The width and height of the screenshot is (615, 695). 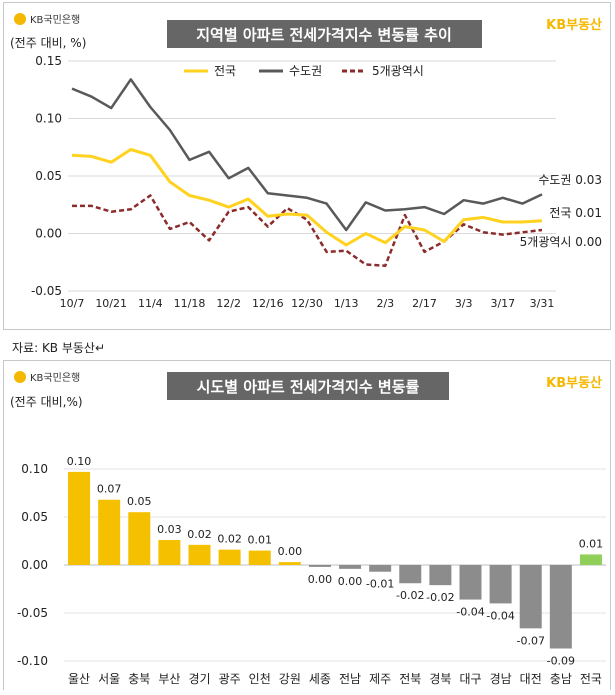 I want to click on x-tick-label: 전북, so click(x=410, y=679).